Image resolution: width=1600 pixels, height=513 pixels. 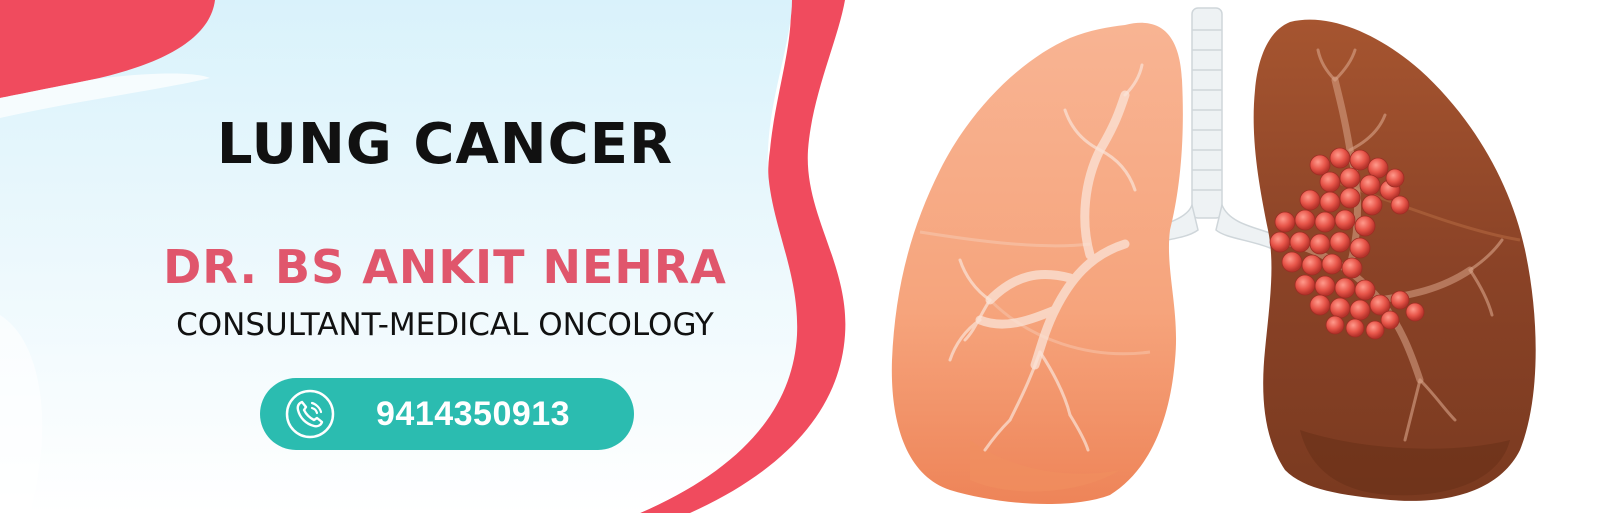 I want to click on page-title: LUNG CANCER, so click(x=445, y=144).